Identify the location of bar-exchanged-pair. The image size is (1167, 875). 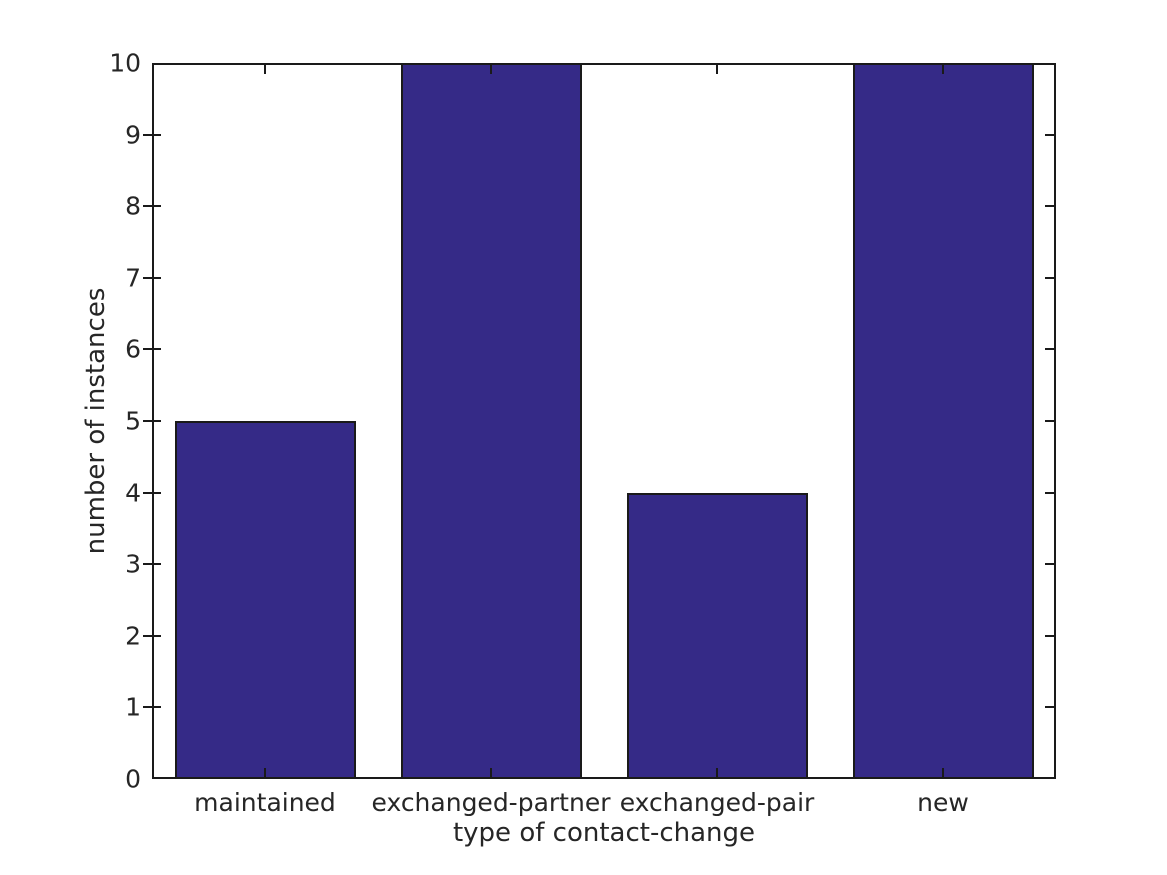
(717, 636).